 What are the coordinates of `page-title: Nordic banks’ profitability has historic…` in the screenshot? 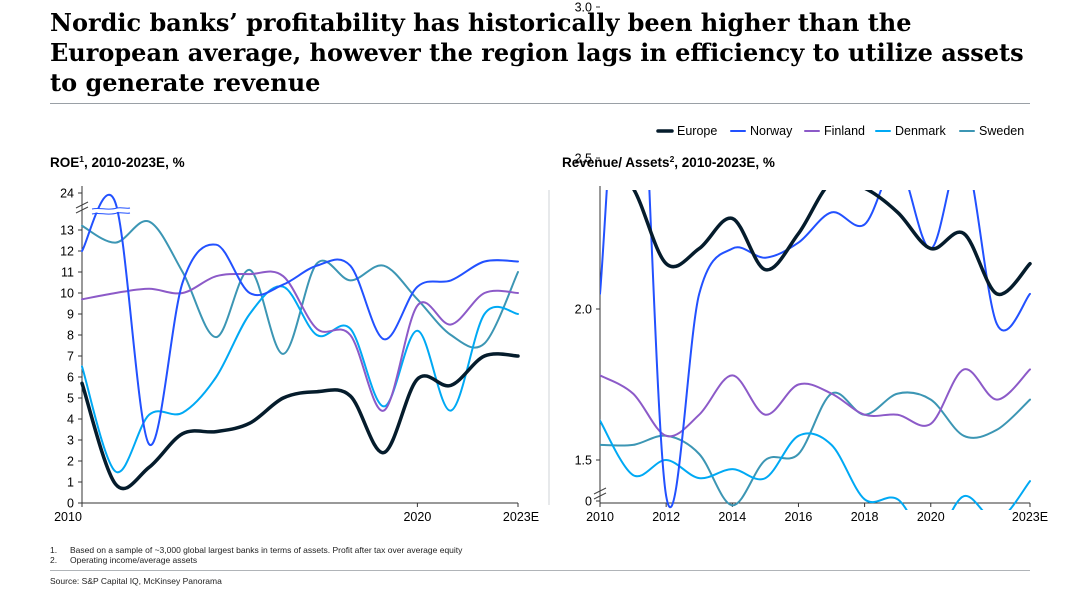 It's located at (537, 52).